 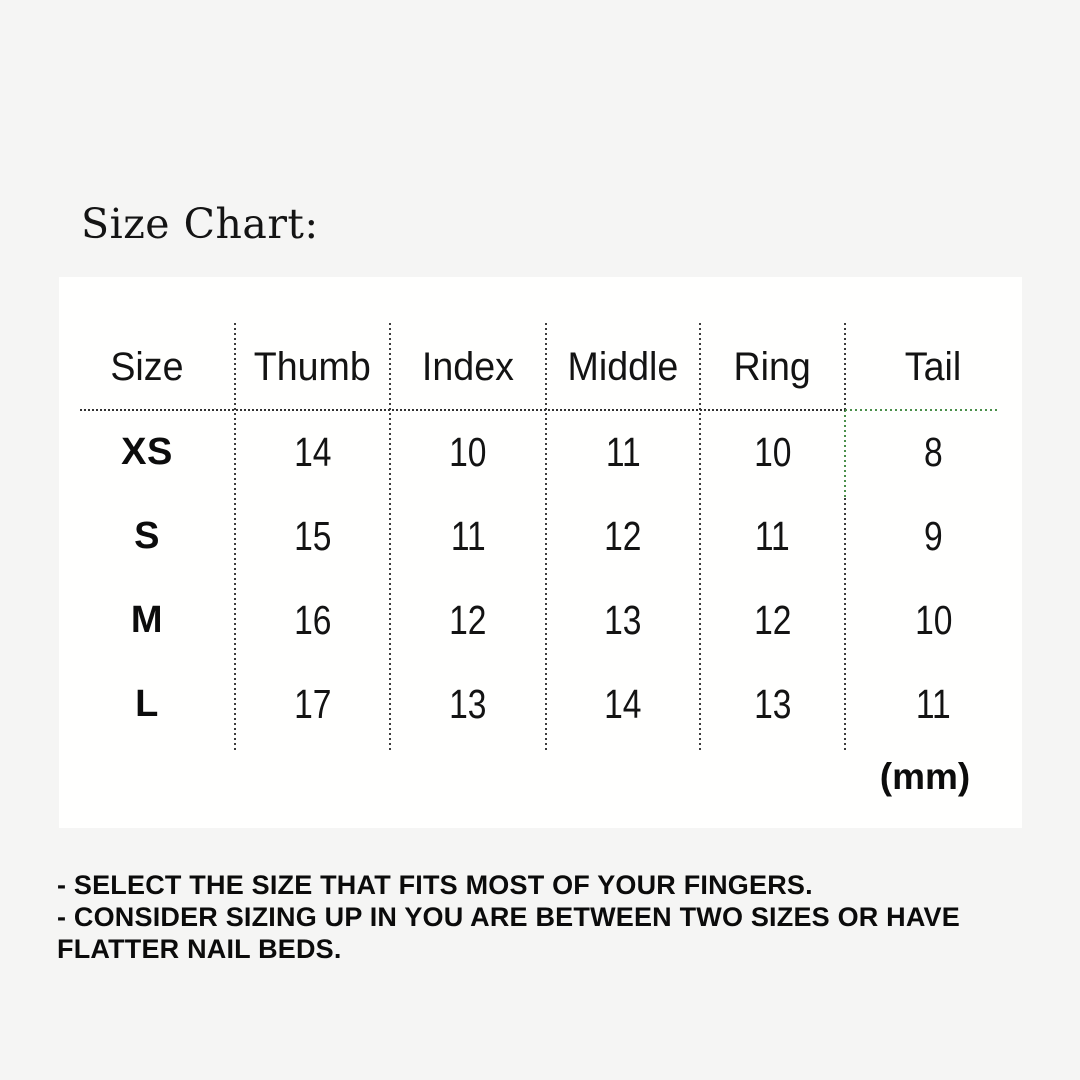 I want to click on table-cell: 9, so click(x=933, y=536).